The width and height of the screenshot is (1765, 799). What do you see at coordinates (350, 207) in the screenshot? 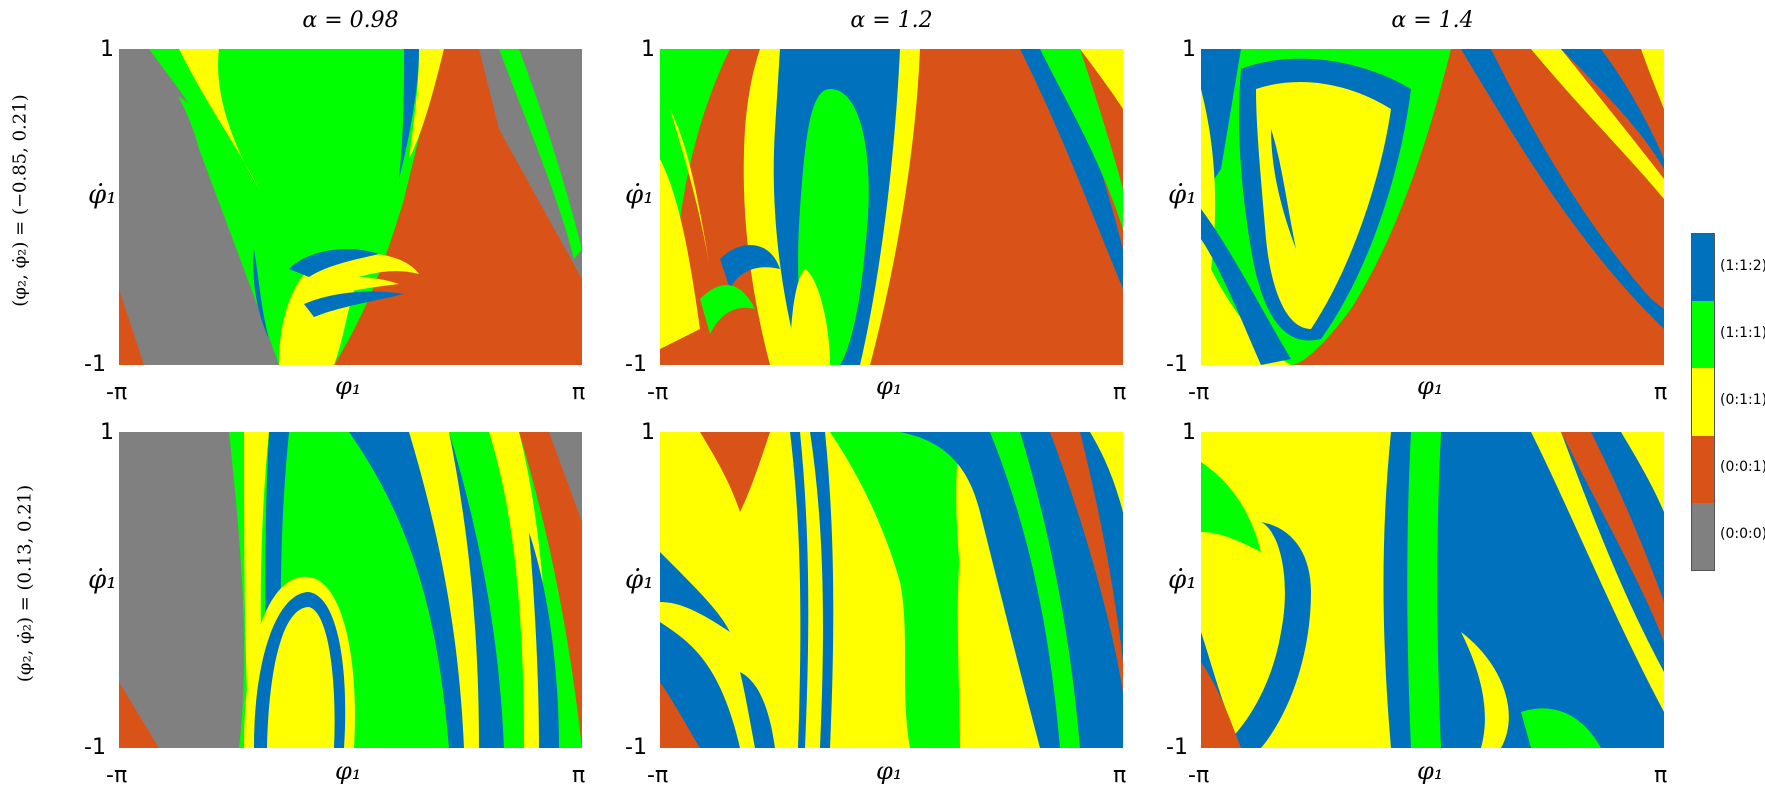
I see `heatmap-panel-r1-c1` at bounding box center [350, 207].